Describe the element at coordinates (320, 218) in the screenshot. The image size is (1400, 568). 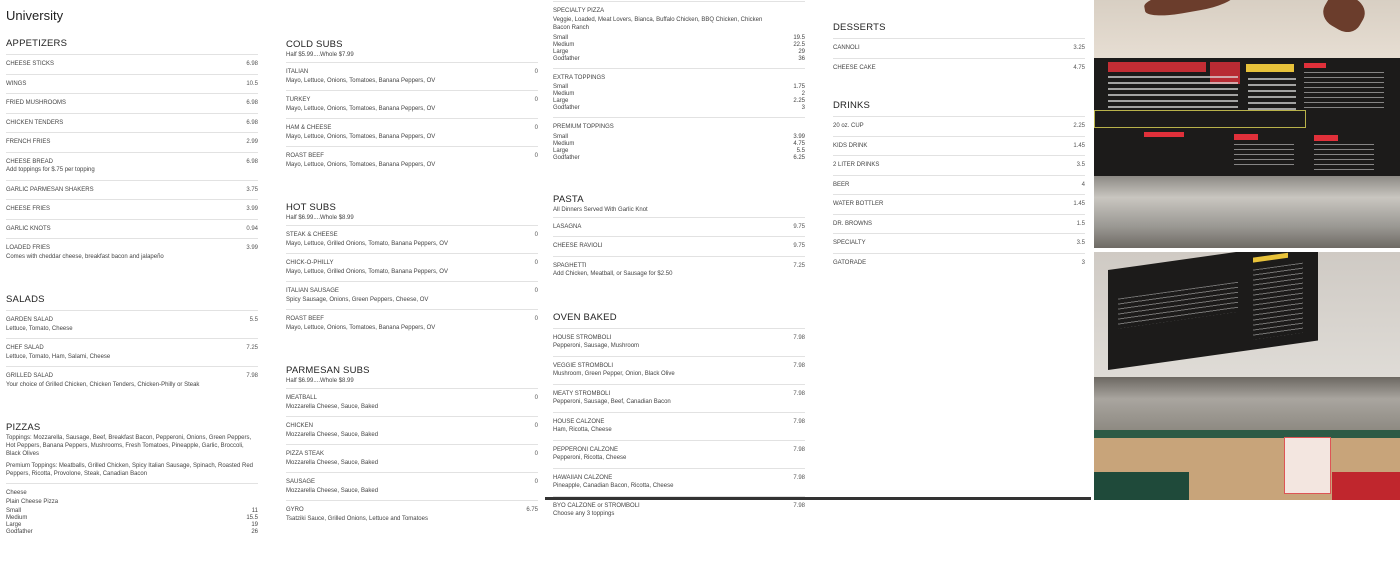
I see `section-note: Half $6.99....Whole $8.99` at that location.